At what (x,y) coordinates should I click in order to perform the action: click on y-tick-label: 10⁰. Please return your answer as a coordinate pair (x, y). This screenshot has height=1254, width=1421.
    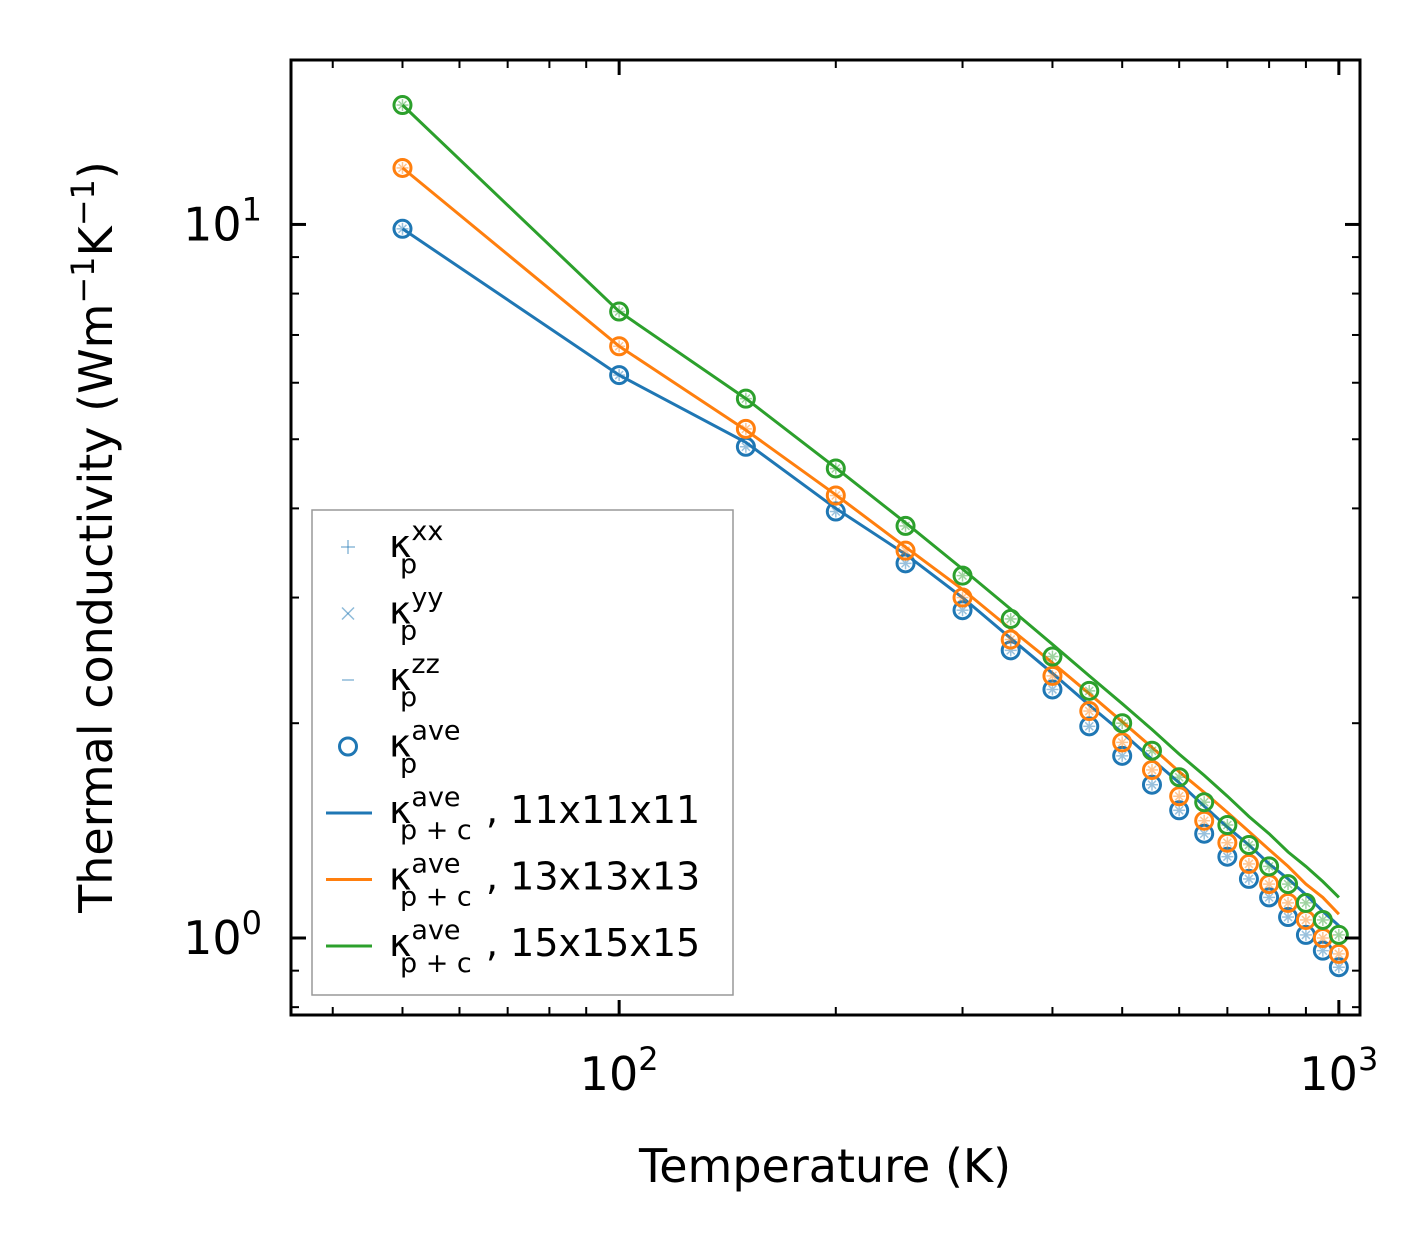
    Looking at the image, I should click on (222, 934).